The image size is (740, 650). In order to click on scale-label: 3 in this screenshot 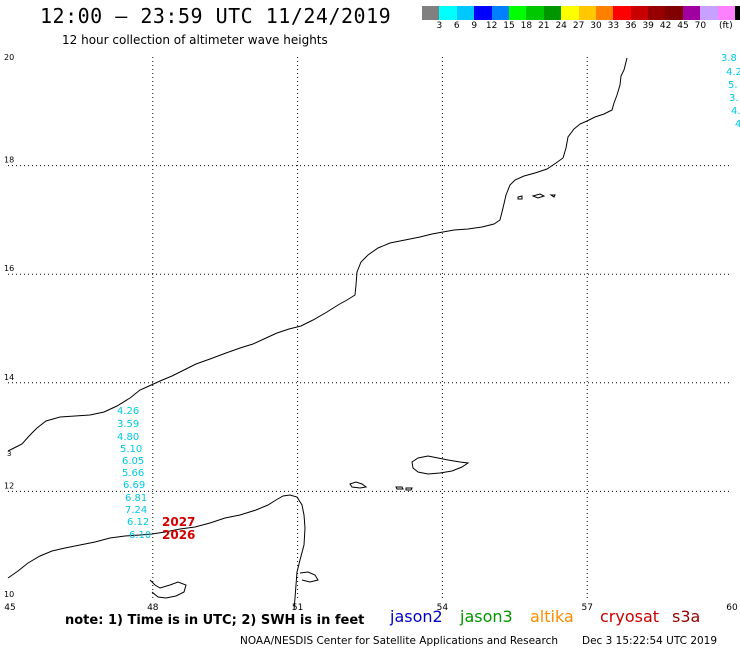, I will do `click(439, 26)`.